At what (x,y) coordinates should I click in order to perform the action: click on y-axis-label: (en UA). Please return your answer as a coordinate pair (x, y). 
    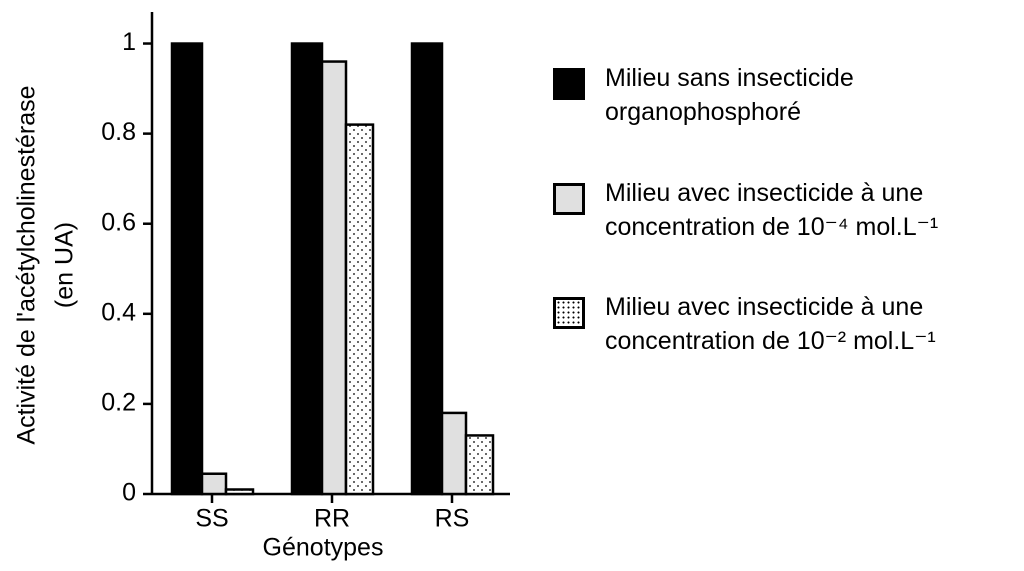
    Looking at the image, I should click on (65, 265).